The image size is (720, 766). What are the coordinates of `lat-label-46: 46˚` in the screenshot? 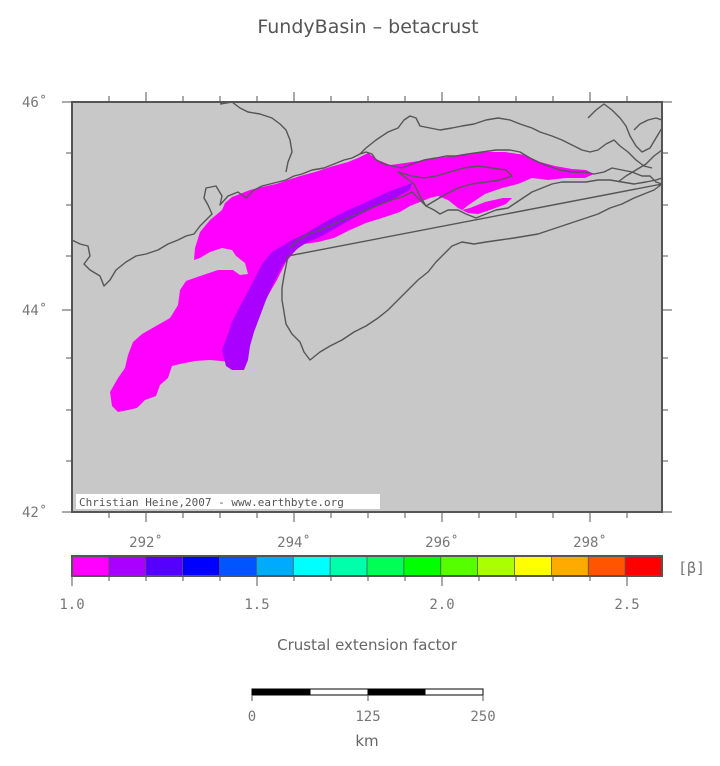 It's located at (34, 102).